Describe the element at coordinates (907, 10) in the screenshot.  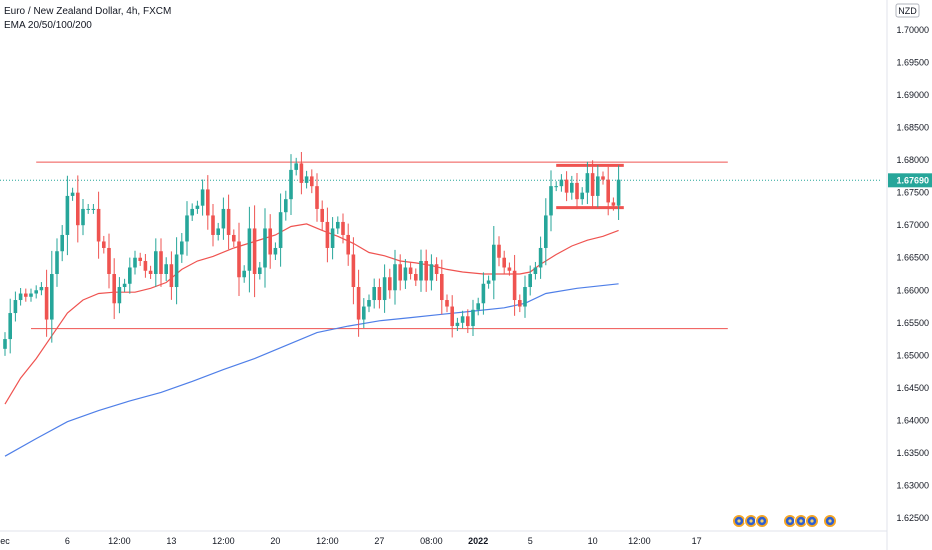
I see `currency-badge: NZD` at that location.